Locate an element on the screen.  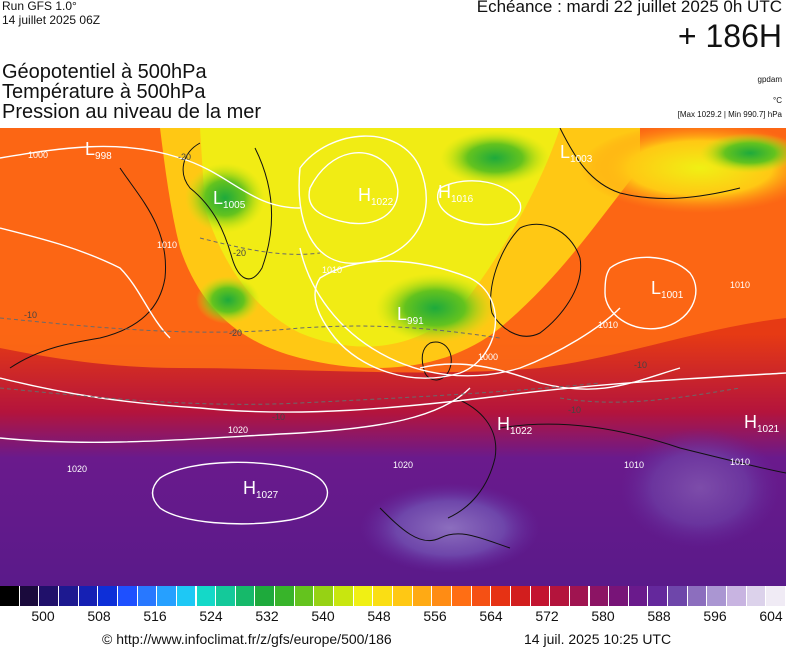
color-scale-tick: 500 is located at coordinates (43, 616).